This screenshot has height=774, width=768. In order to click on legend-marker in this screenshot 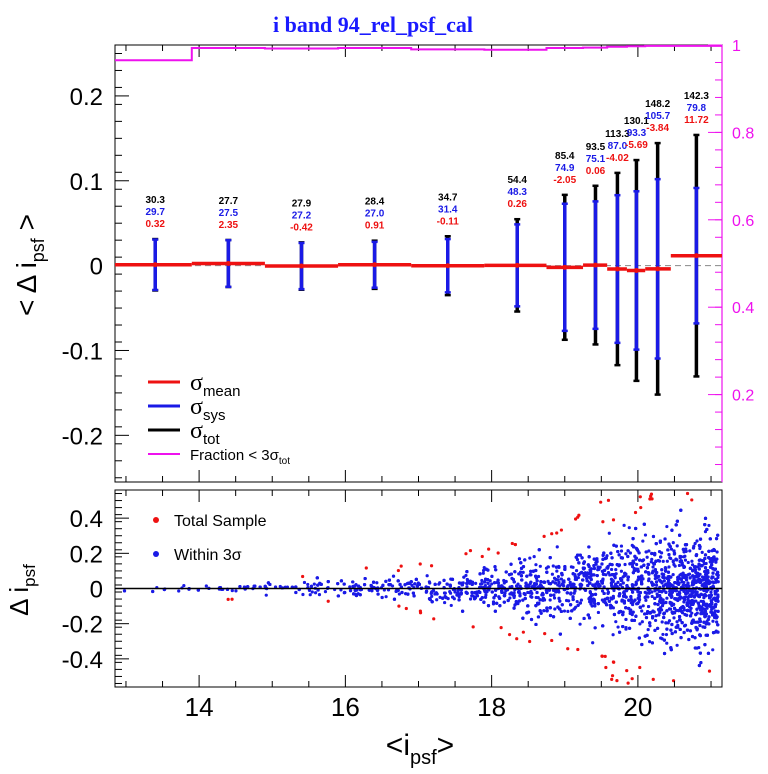, I will do `click(156, 554)`.